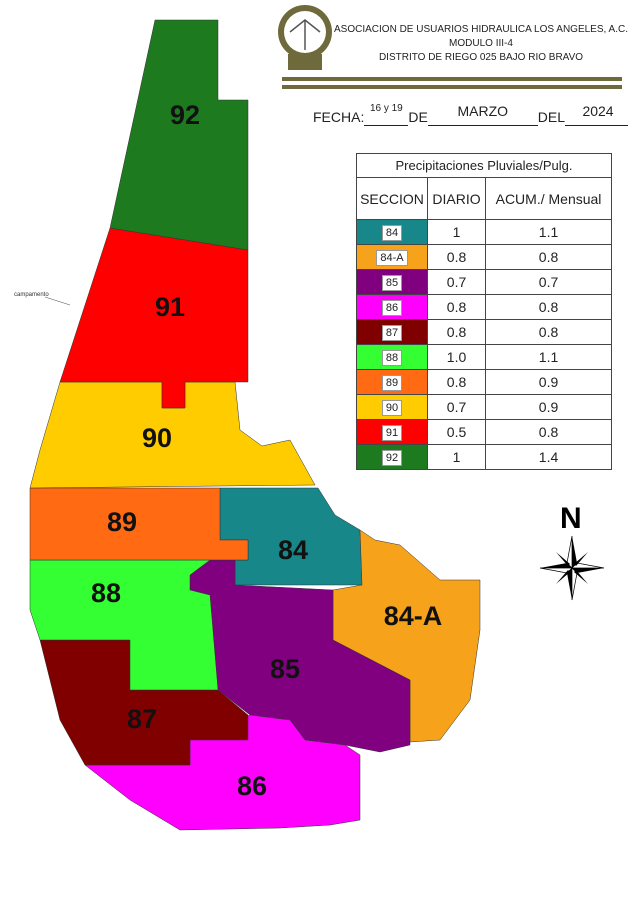  What do you see at coordinates (392, 198) in the screenshot?
I see `col-header-seccion: SECCION` at bounding box center [392, 198].